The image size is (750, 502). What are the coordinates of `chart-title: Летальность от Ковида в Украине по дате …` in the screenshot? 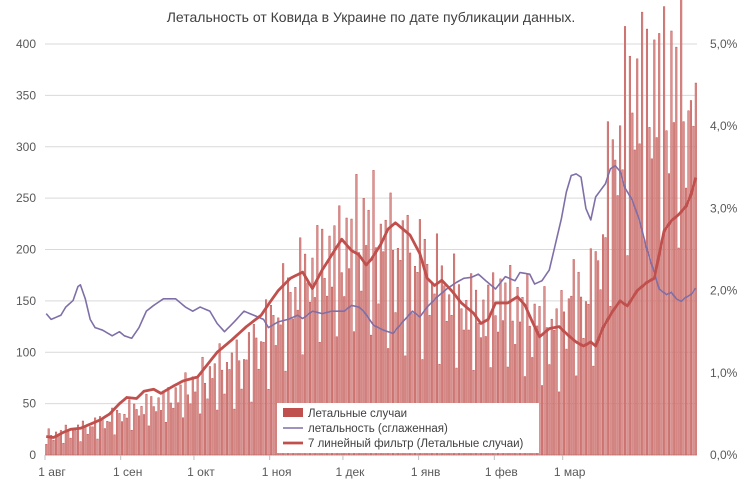 It's located at (371, 17).